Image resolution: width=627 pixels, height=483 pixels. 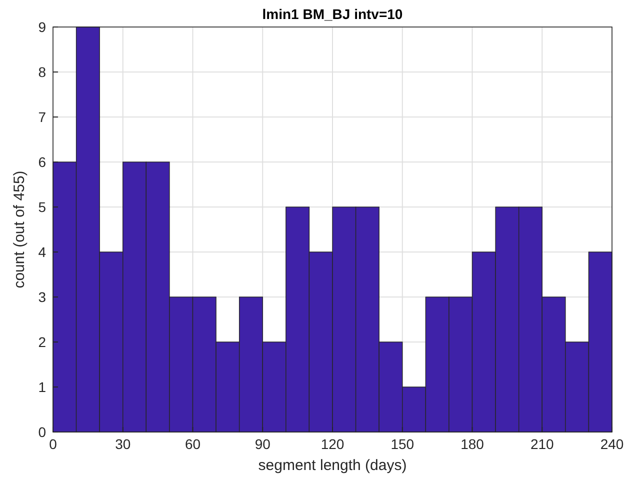 What do you see at coordinates (42, 72) in the screenshot?
I see `y-tick-label: 8` at bounding box center [42, 72].